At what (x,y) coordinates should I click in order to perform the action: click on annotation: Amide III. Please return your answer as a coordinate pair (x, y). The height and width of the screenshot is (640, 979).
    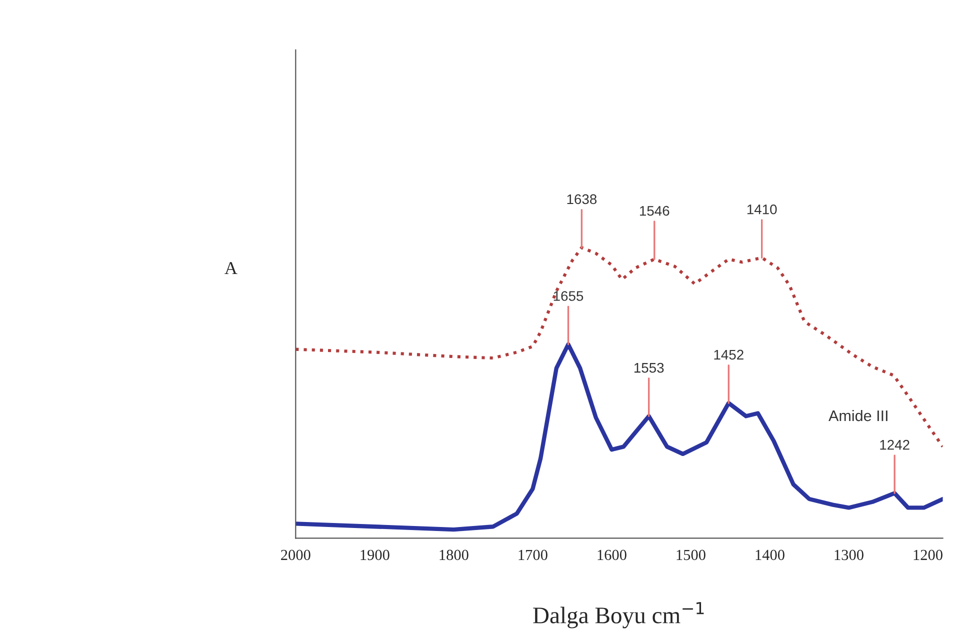
    Looking at the image, I should click on (858, 416).